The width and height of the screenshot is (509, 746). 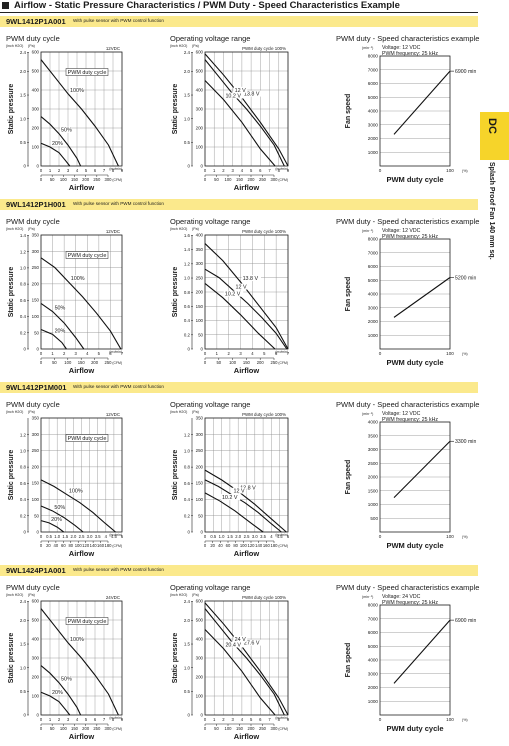 What do you see at coordinates (82, 536) in the screenshot?
I see `m3-tick-label: 2.5` at bounding box center [82, 536].